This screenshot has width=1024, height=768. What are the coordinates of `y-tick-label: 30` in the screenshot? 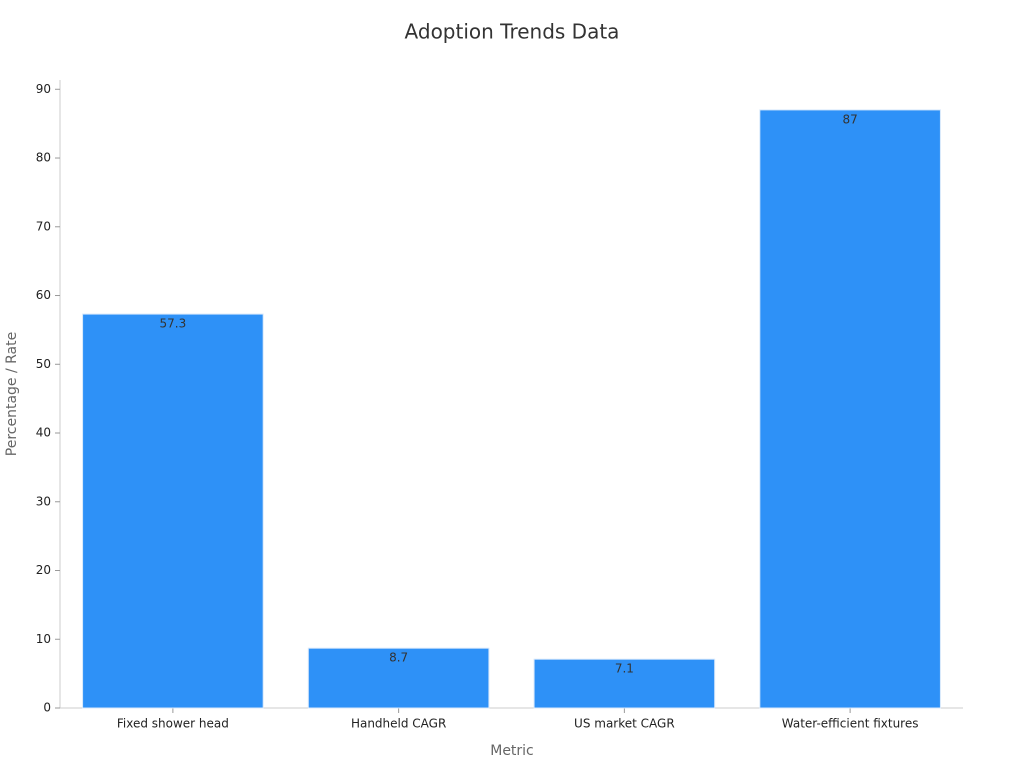 It's located at (43, 501).